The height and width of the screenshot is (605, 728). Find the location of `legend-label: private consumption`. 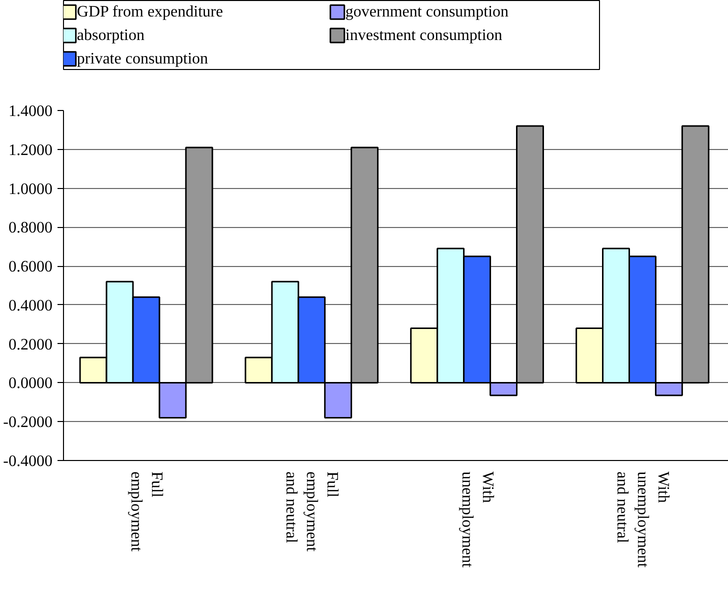

legend-label: private consumption is located at coordinates (142, 59).